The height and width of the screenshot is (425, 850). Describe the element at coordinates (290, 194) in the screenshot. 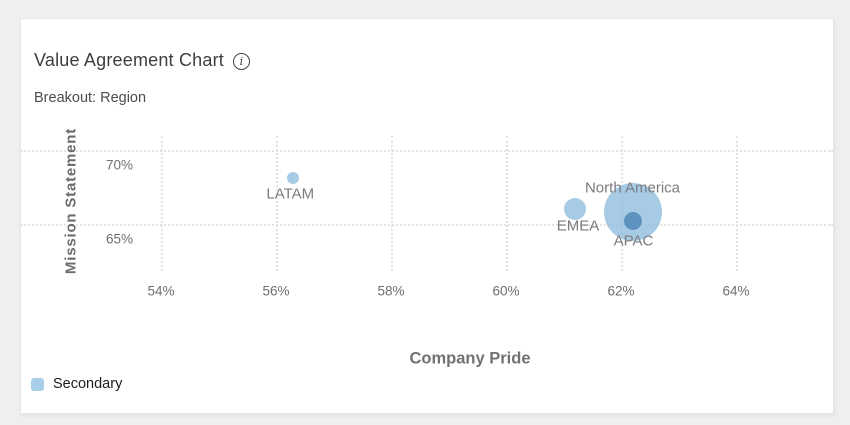

I see `bubble-label-latam: LATAM` at that location.